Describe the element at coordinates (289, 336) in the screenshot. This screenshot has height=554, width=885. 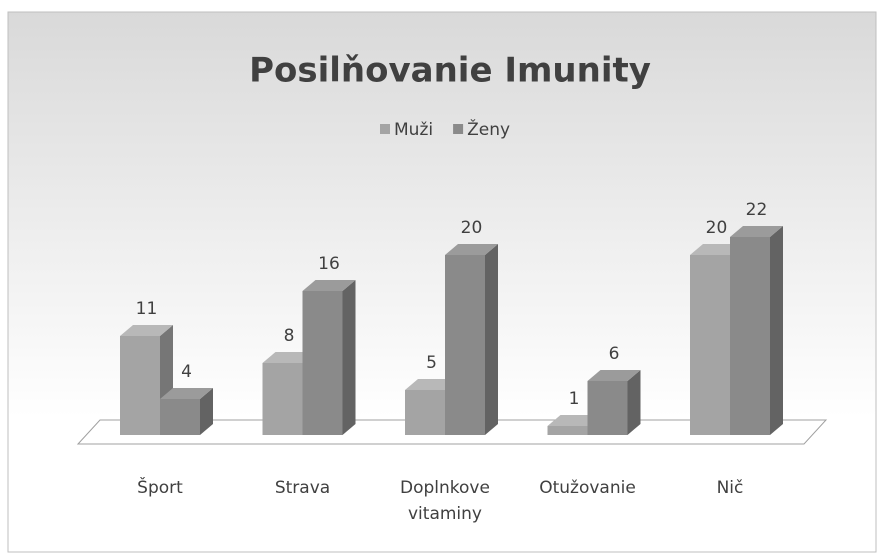
I see `data-label: 8` at that location.